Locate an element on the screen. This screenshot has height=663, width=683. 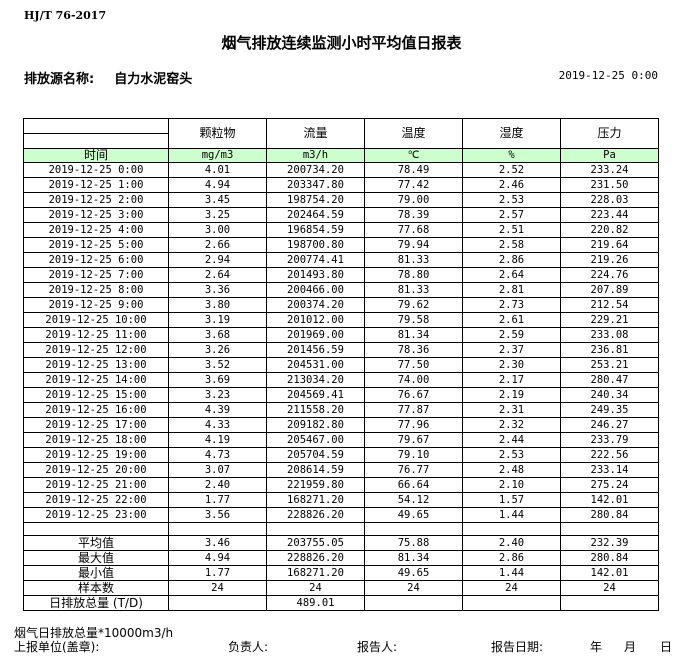
footer-year: 年 is located at coordinates (596, 647).